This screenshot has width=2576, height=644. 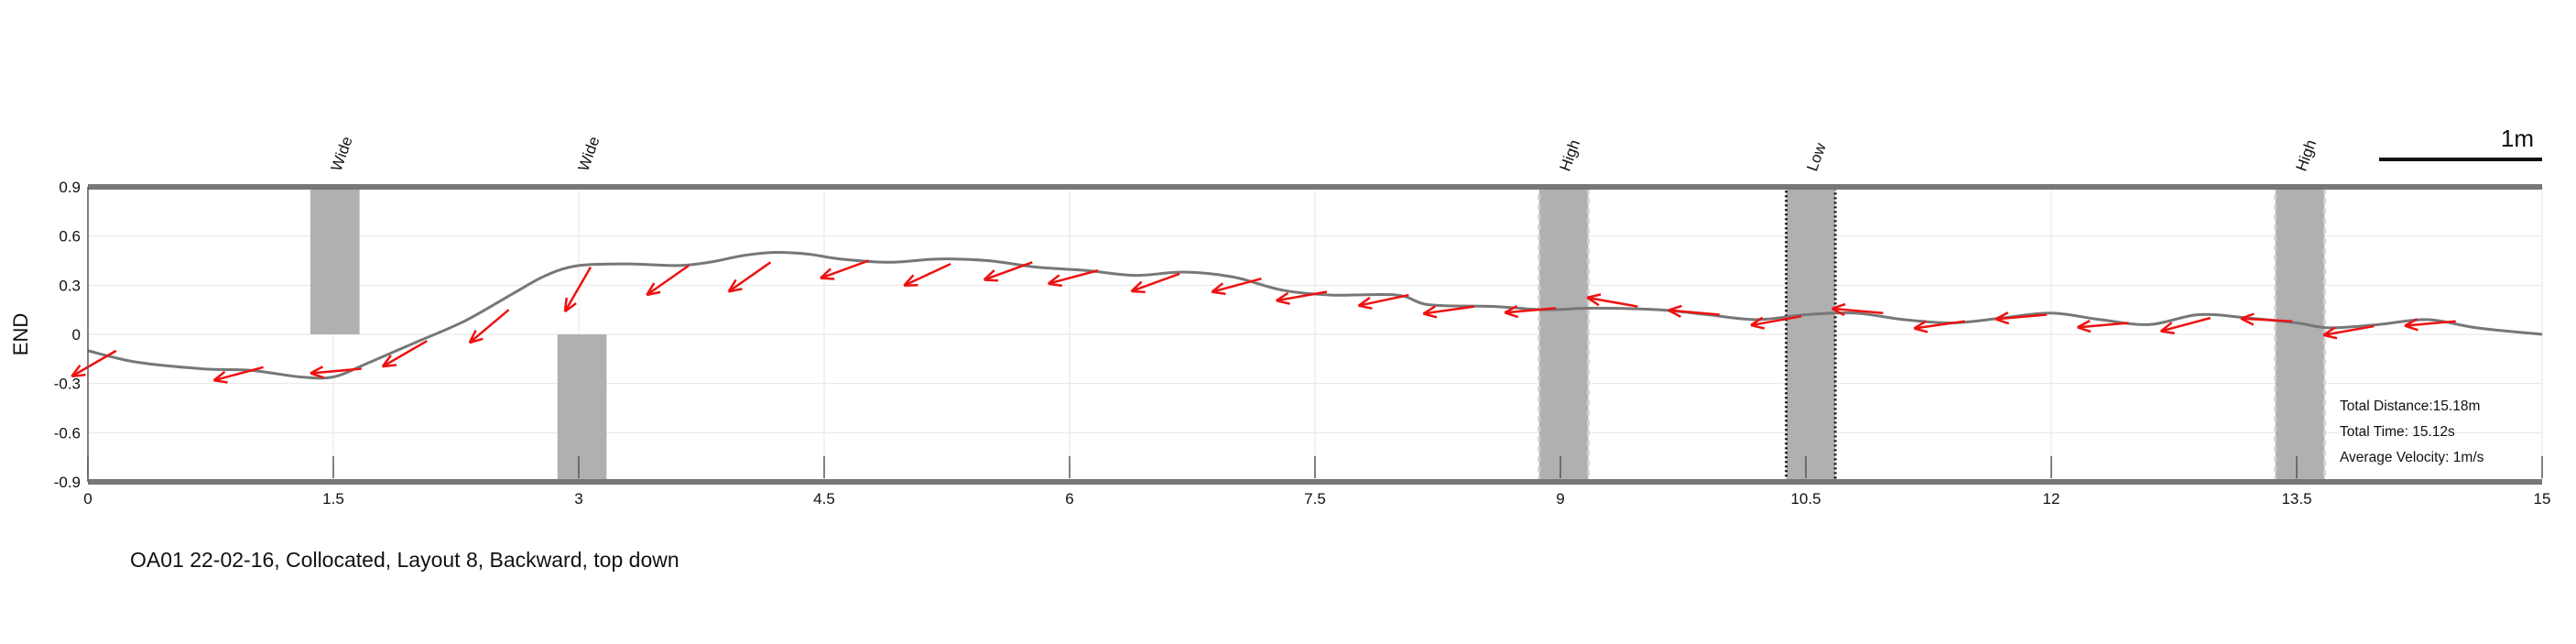 I want to click on obstacle-high, so click(x=1564, y=335).